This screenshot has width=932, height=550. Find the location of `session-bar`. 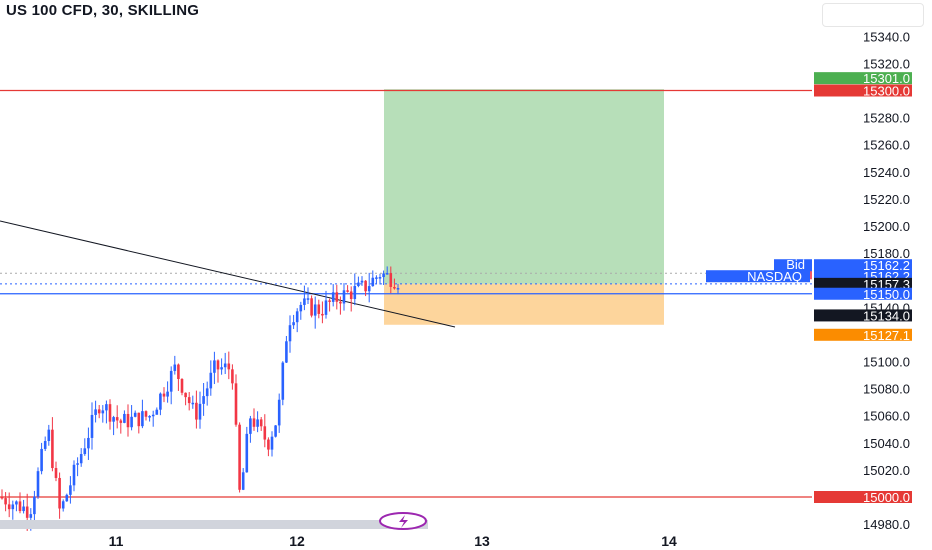

session-bar is located at coordinates (214, 524).